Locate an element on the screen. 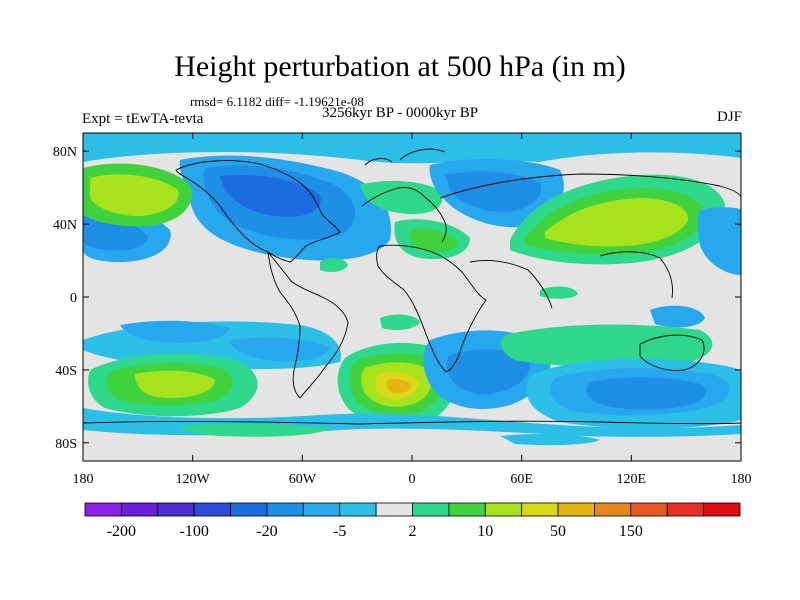 Image resolution: width=800 pixels, height=600 pixels. colorbar-label: -20 is located at coordinates (266, 531).